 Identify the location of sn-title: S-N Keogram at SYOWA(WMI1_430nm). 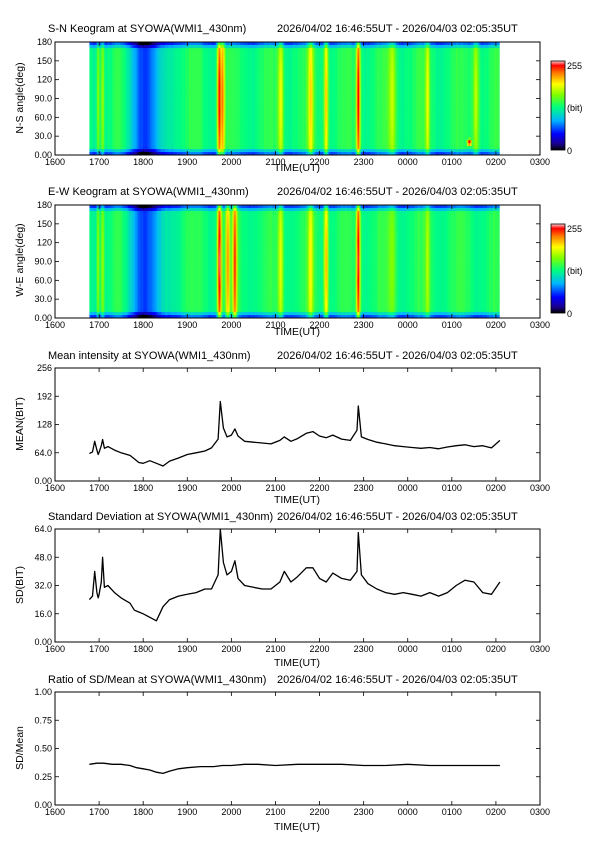
(147, 29).